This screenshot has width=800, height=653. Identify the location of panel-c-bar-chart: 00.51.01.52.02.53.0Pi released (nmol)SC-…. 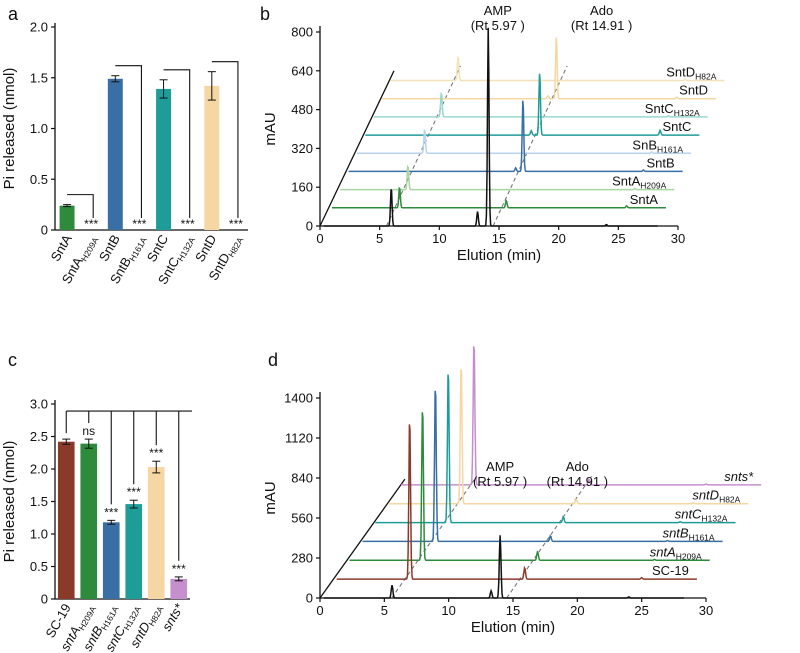
(96, 525).